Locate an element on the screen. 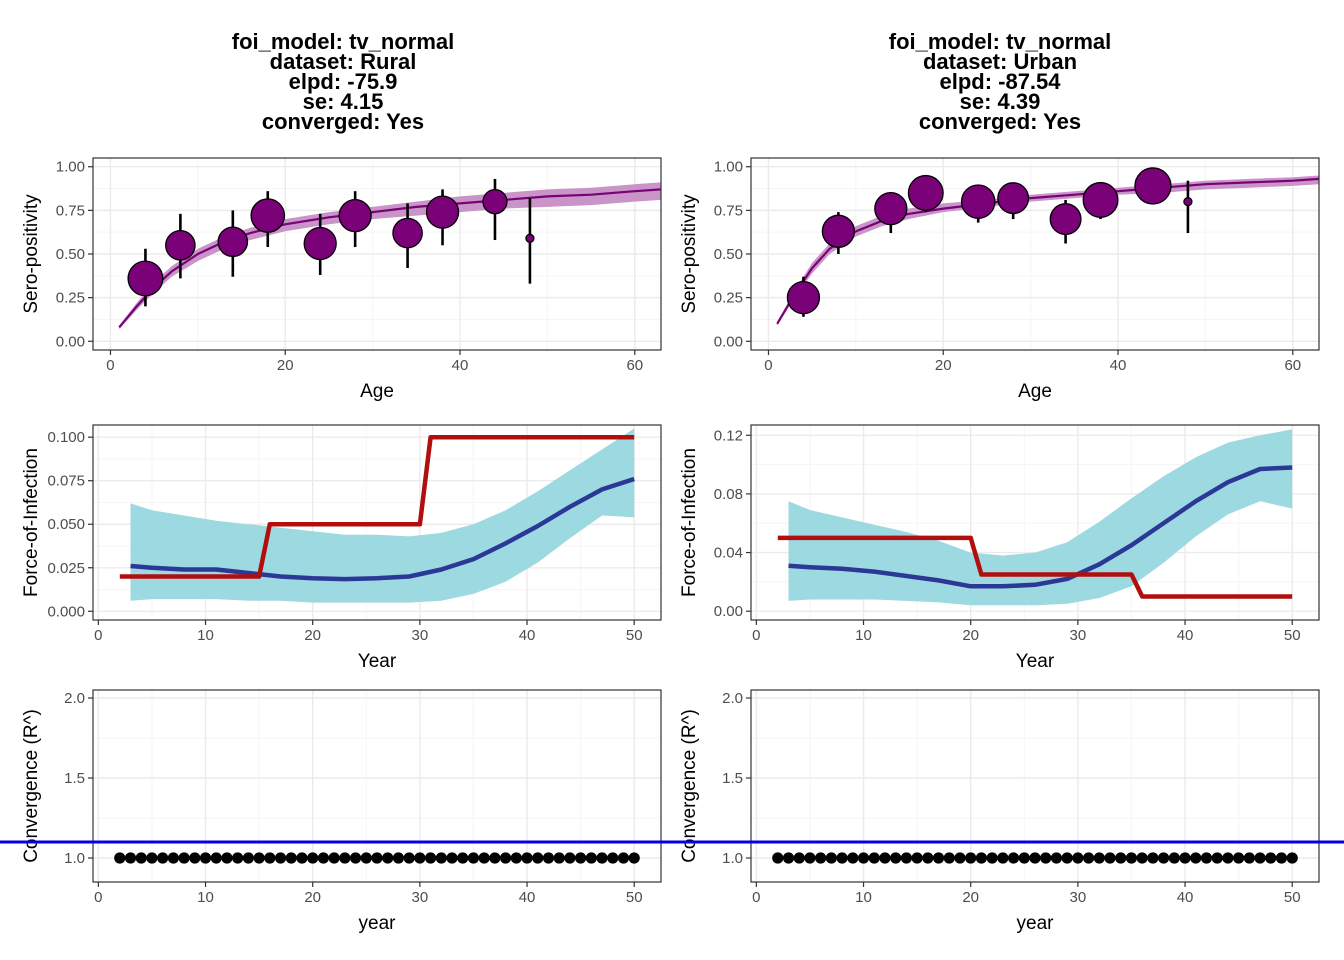 This screenshot has width=1344, height=960. credible-interval-ribbon is located at coordinates (1048, 250).